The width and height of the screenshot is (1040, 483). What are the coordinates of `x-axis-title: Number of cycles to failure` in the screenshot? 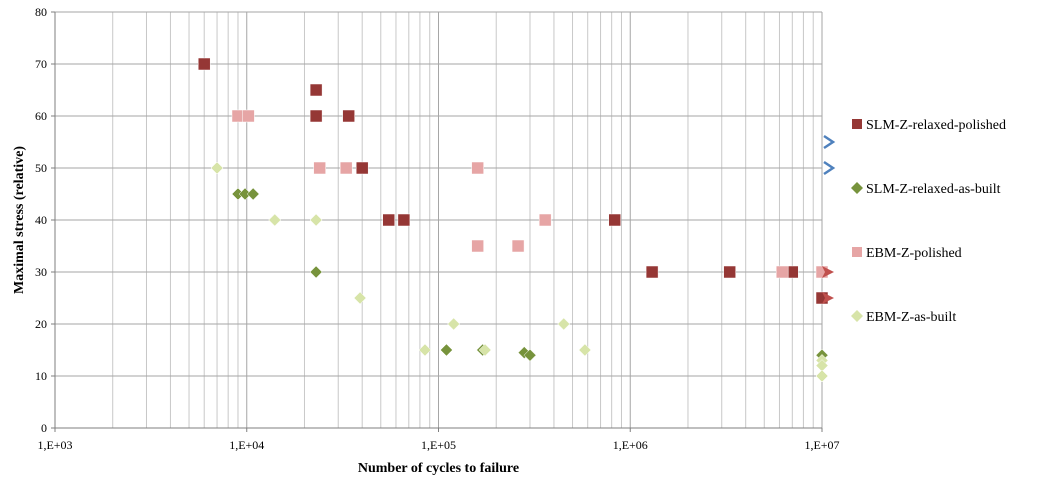 It's located at (438, 468).